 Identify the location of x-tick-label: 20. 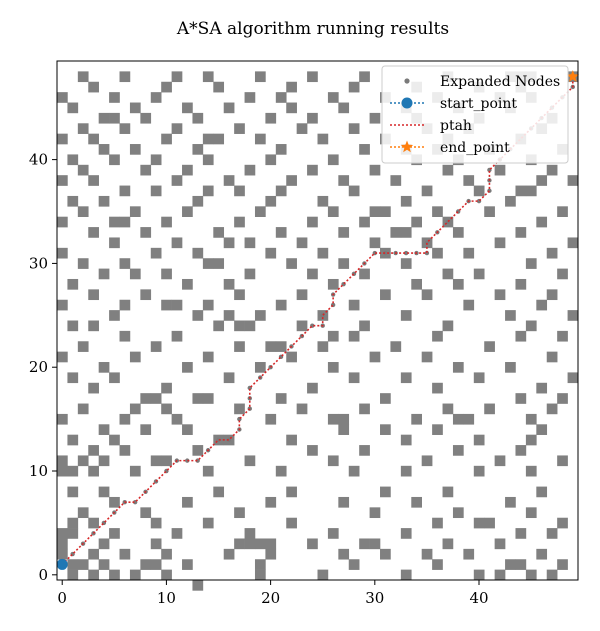
(270, 598).